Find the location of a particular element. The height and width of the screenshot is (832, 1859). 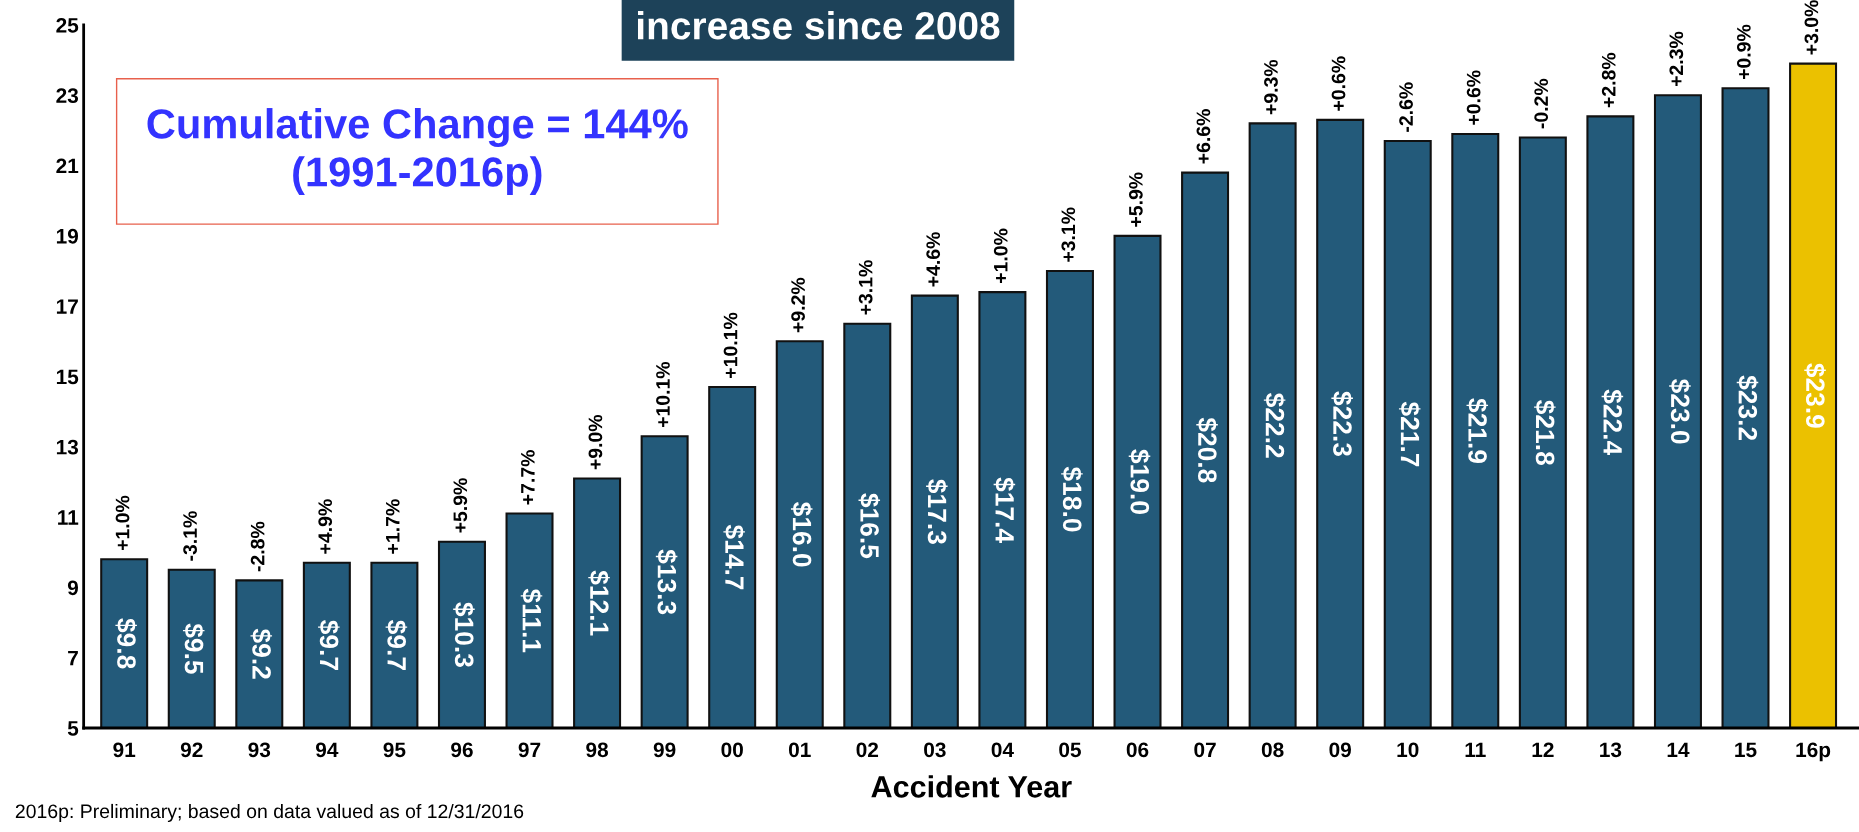

data-label: $17.3 is located at coordinates (937, 511).